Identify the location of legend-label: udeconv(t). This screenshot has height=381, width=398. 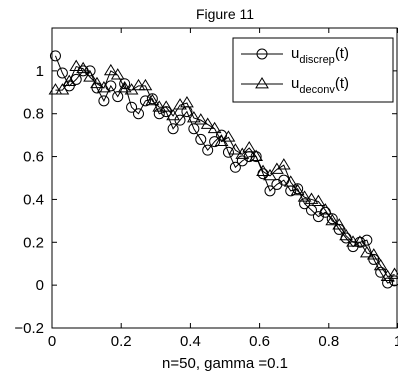
(320, 85).